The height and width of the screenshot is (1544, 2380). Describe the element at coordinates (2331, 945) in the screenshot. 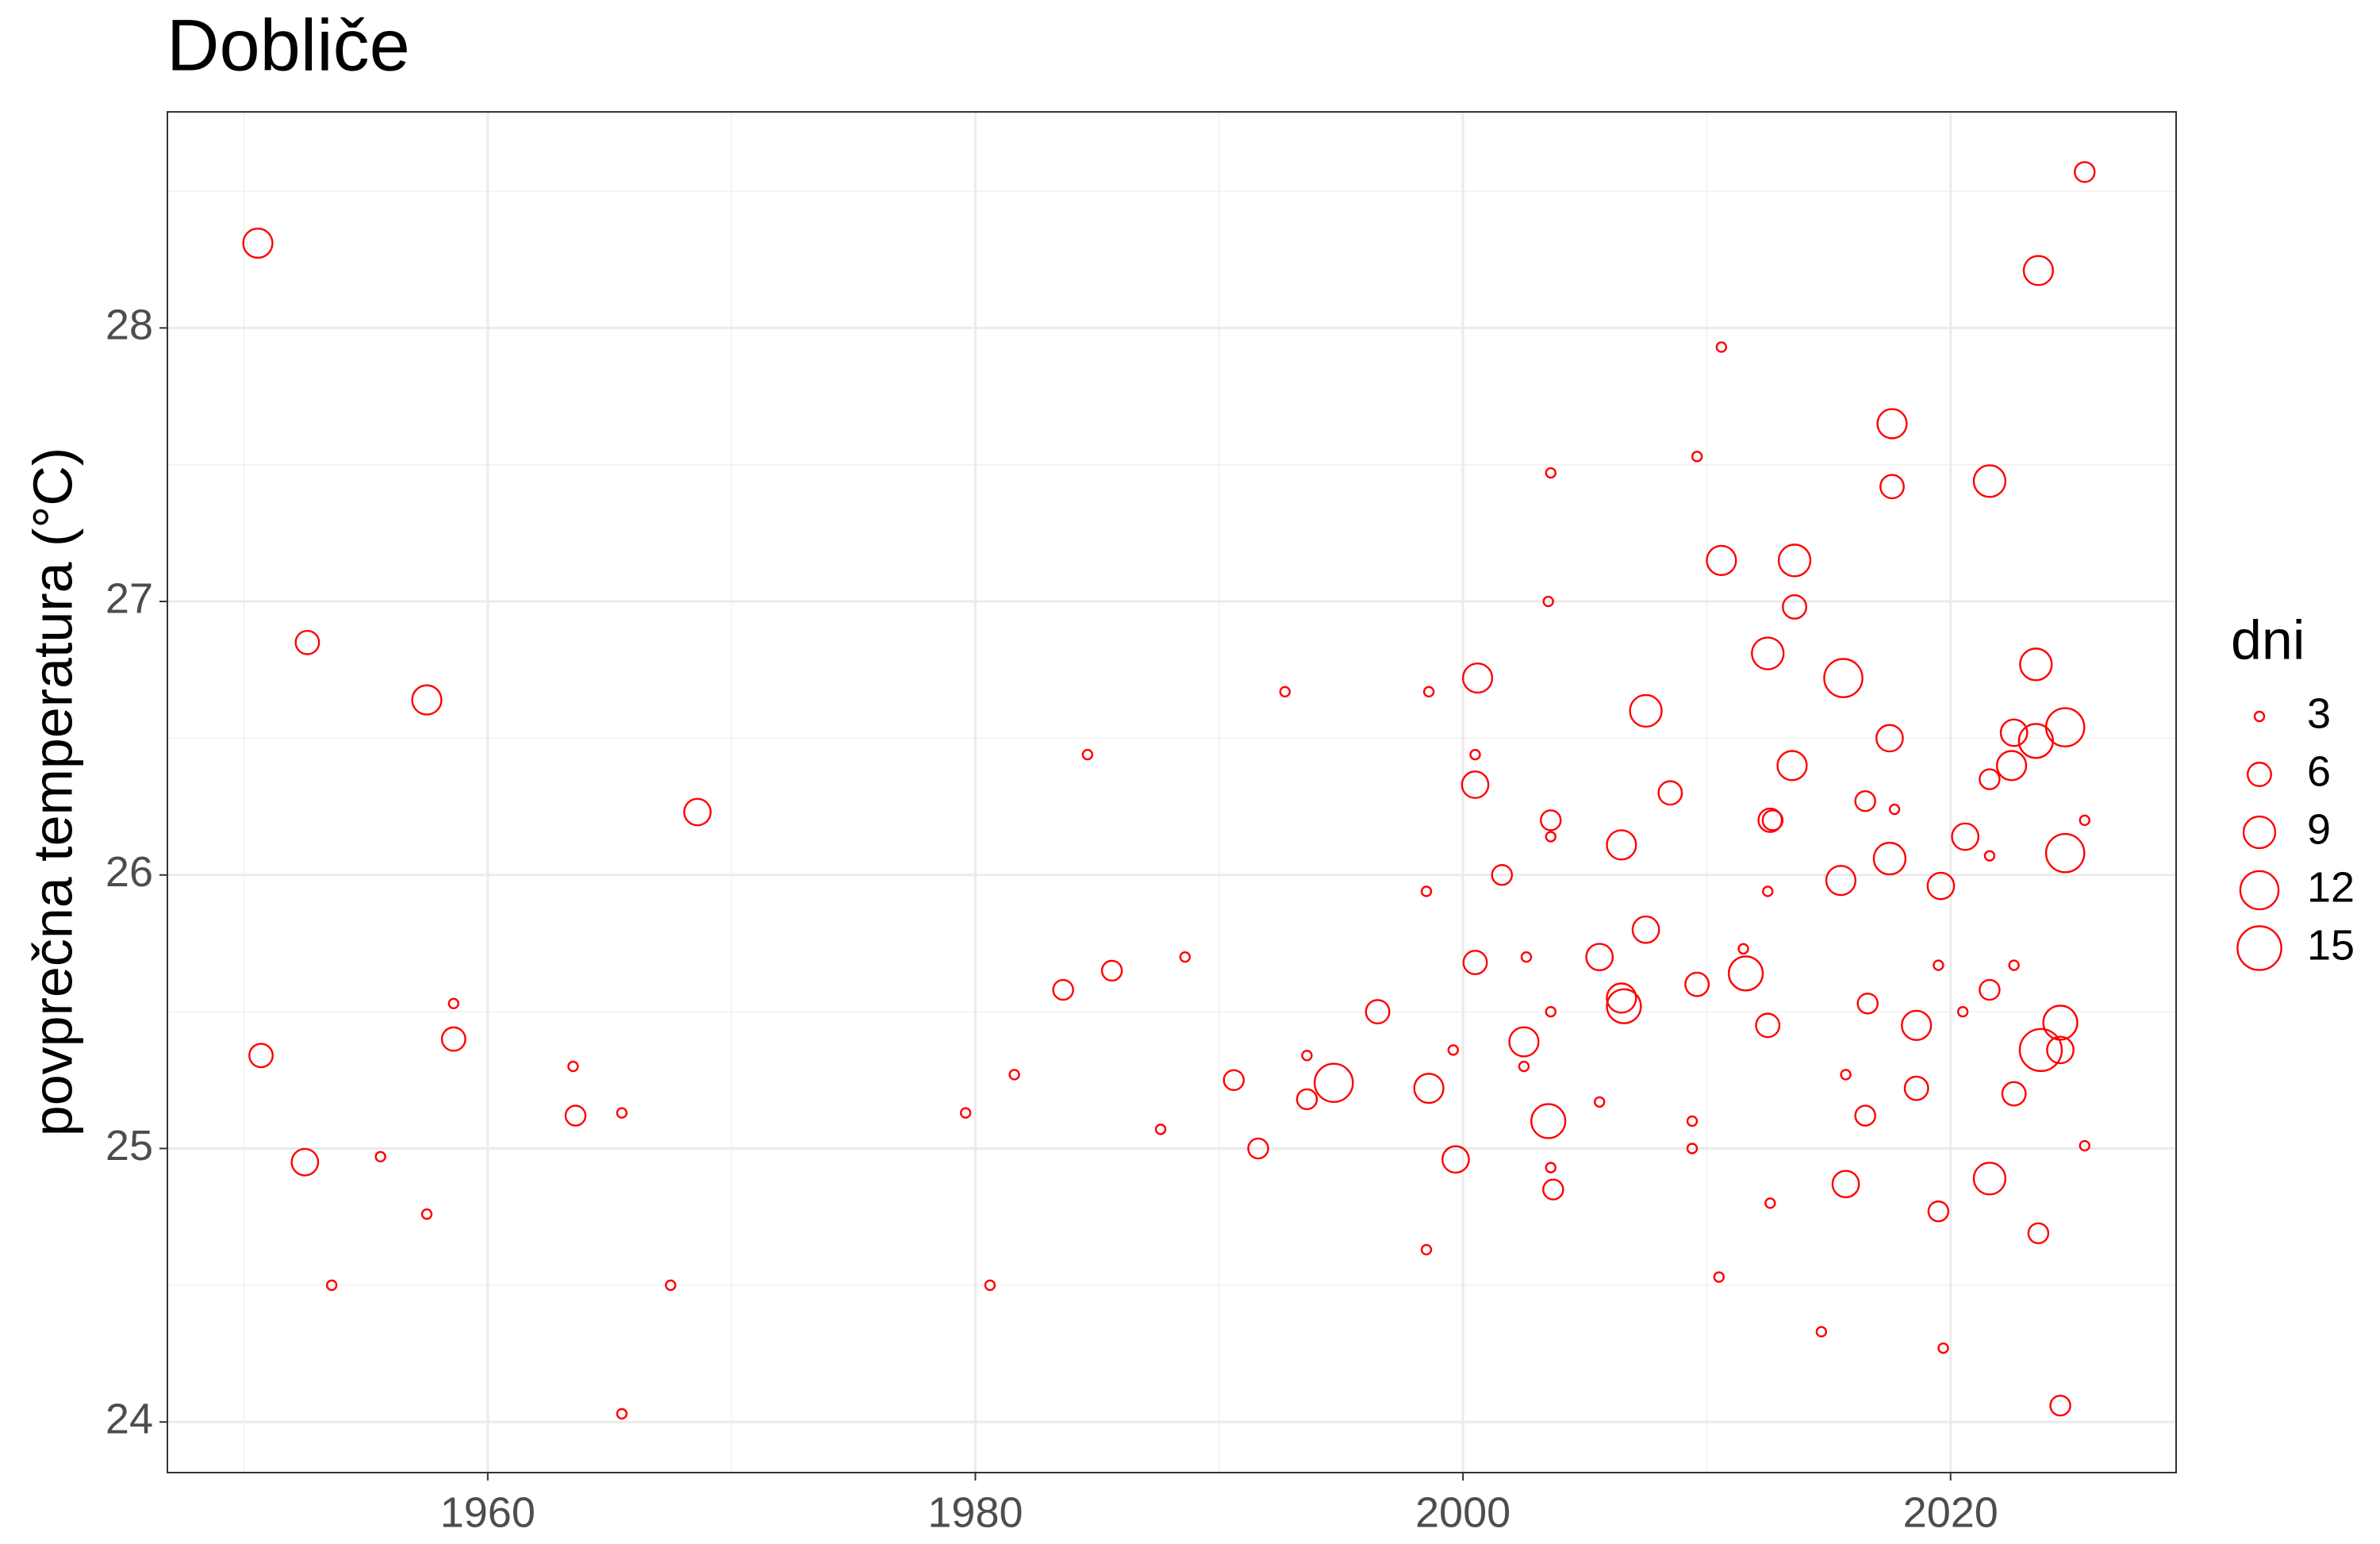

I see `legend-label: 15` at that location.